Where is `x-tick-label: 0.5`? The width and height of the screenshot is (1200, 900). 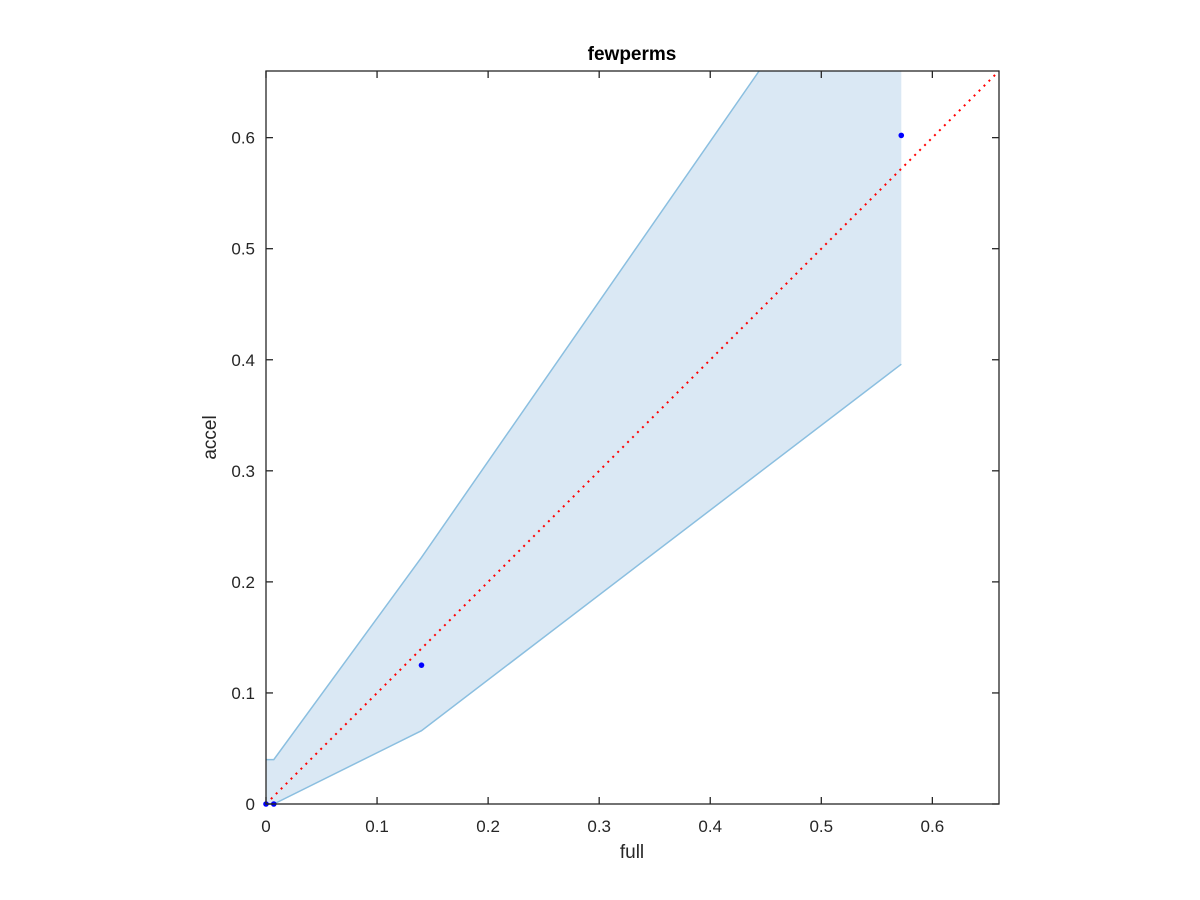 x-tick-label: 0.5 is located at coordinates (821, 826).